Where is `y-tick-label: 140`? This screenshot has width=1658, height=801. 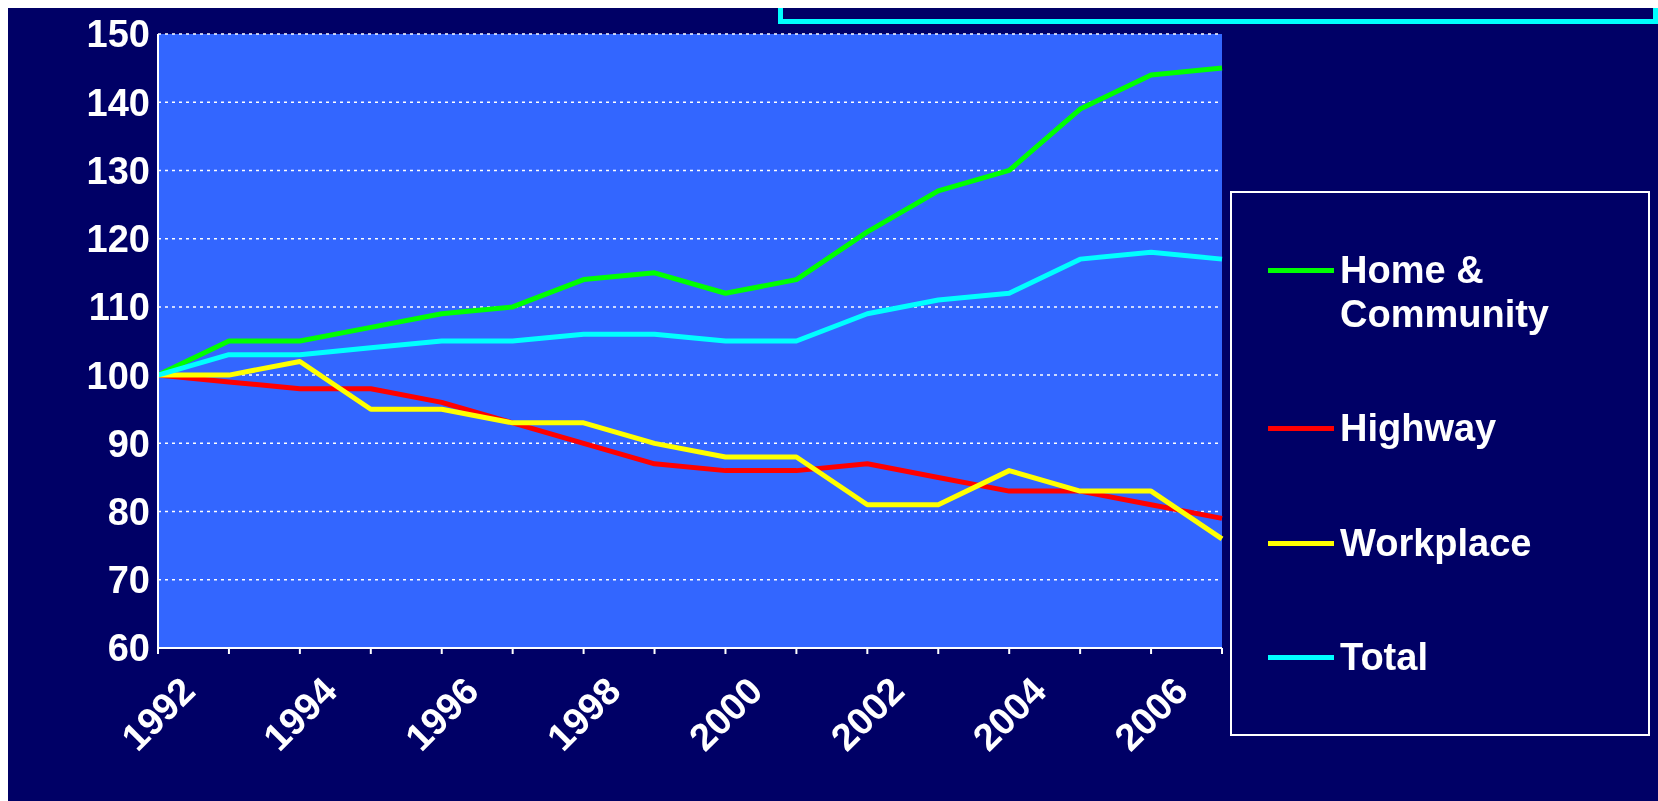
y-tick-label: 140 is located at coordinates (118, 102).